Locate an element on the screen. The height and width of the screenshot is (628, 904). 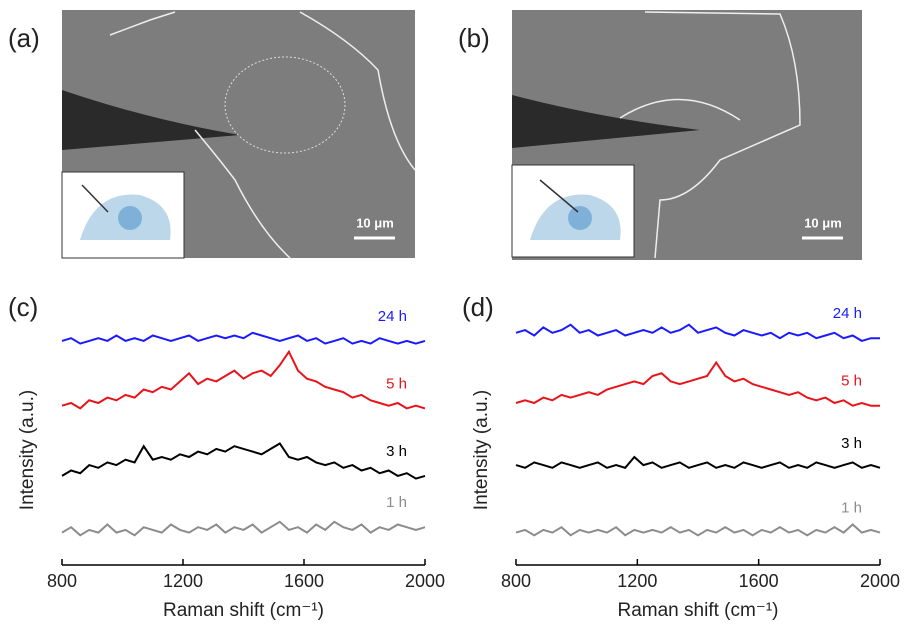
panel-label: (d) is located at coordinates (478, 307).